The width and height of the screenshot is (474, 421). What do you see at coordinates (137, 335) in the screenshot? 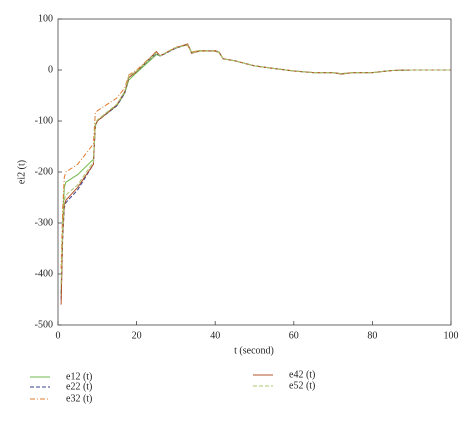
I see `x-tick-label: 20` at bounding box center [137, 335].